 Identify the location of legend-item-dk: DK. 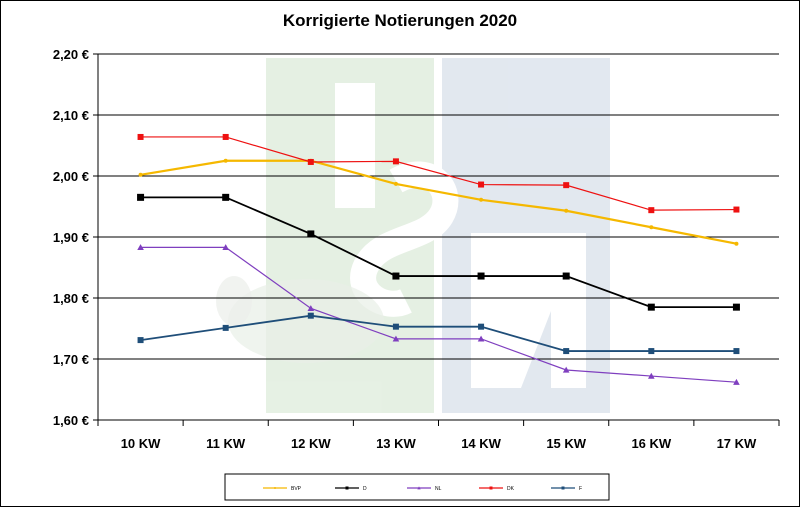
(497, 489).